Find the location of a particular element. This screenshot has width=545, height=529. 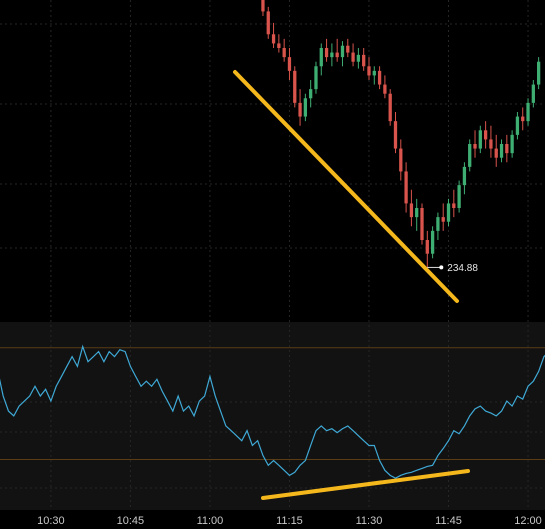

x-axis: 10:30 10:45 11:00 11:15 11:30 11:45 12:00 is located at coordinates (289, 521).